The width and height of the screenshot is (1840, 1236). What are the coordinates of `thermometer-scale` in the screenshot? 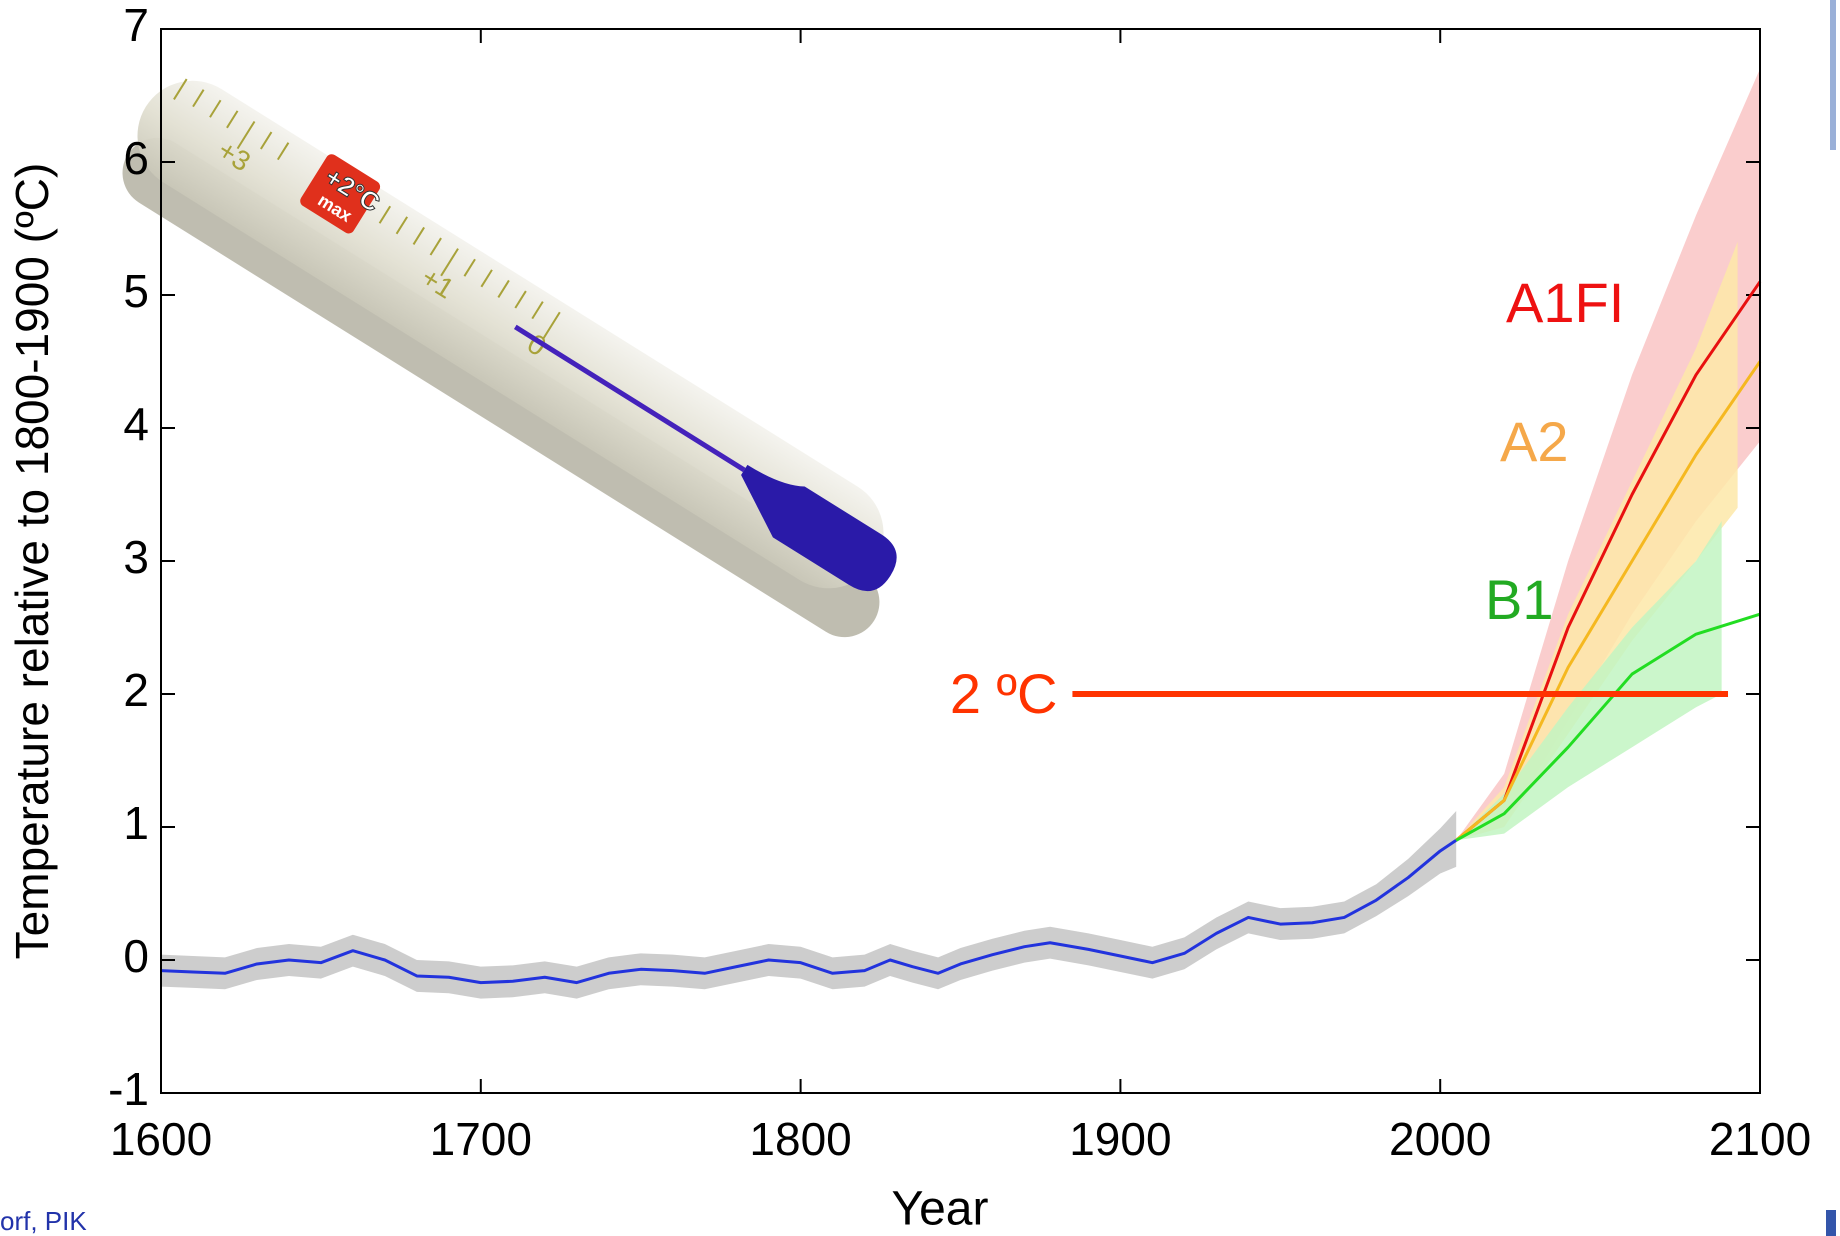 It's located at (367, 209).